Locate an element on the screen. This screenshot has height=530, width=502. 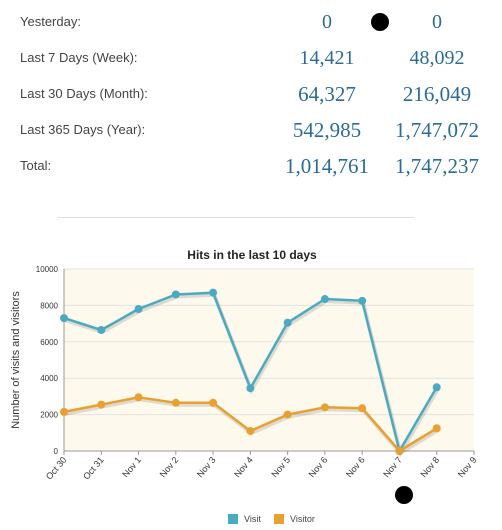
visitors-value: 216,049 is located at coordinates (437, 94).